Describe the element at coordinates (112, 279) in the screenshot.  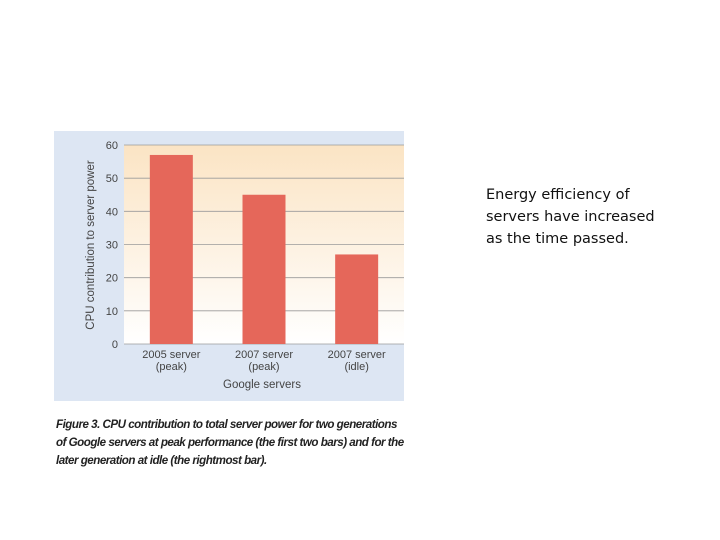
I see `y-tick-label: 20` at that location.